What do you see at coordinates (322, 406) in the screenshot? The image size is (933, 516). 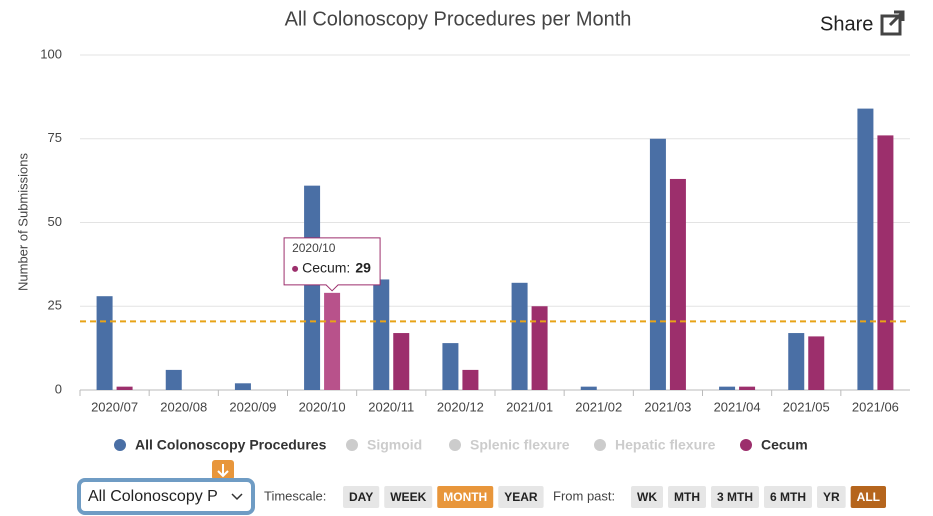 I see `x-tick-label: 2020/10` at bounding box center [322, 406].